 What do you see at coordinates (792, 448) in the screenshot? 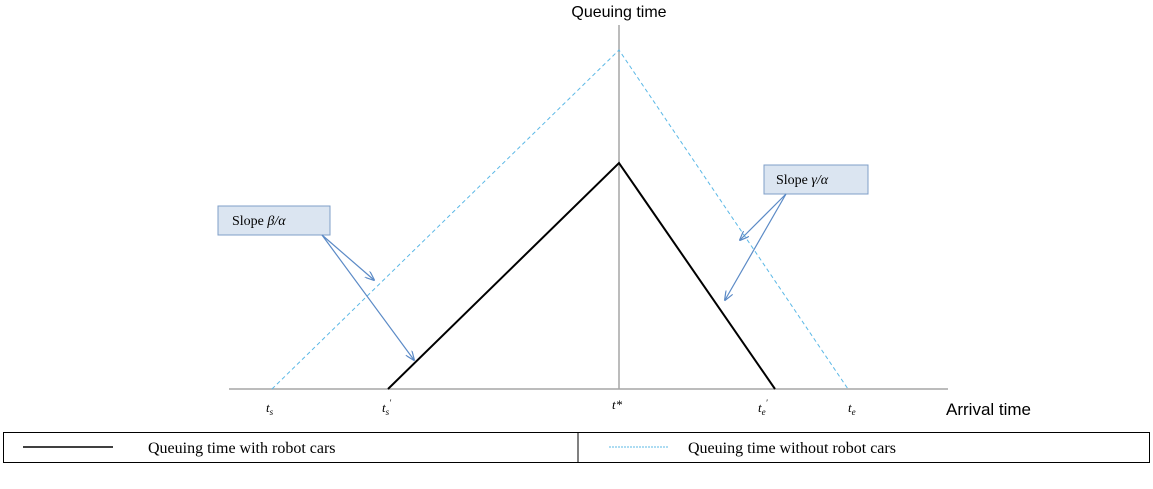
I see `legend-label: Queuing time without robot cars` at bounding box center [792, 448].